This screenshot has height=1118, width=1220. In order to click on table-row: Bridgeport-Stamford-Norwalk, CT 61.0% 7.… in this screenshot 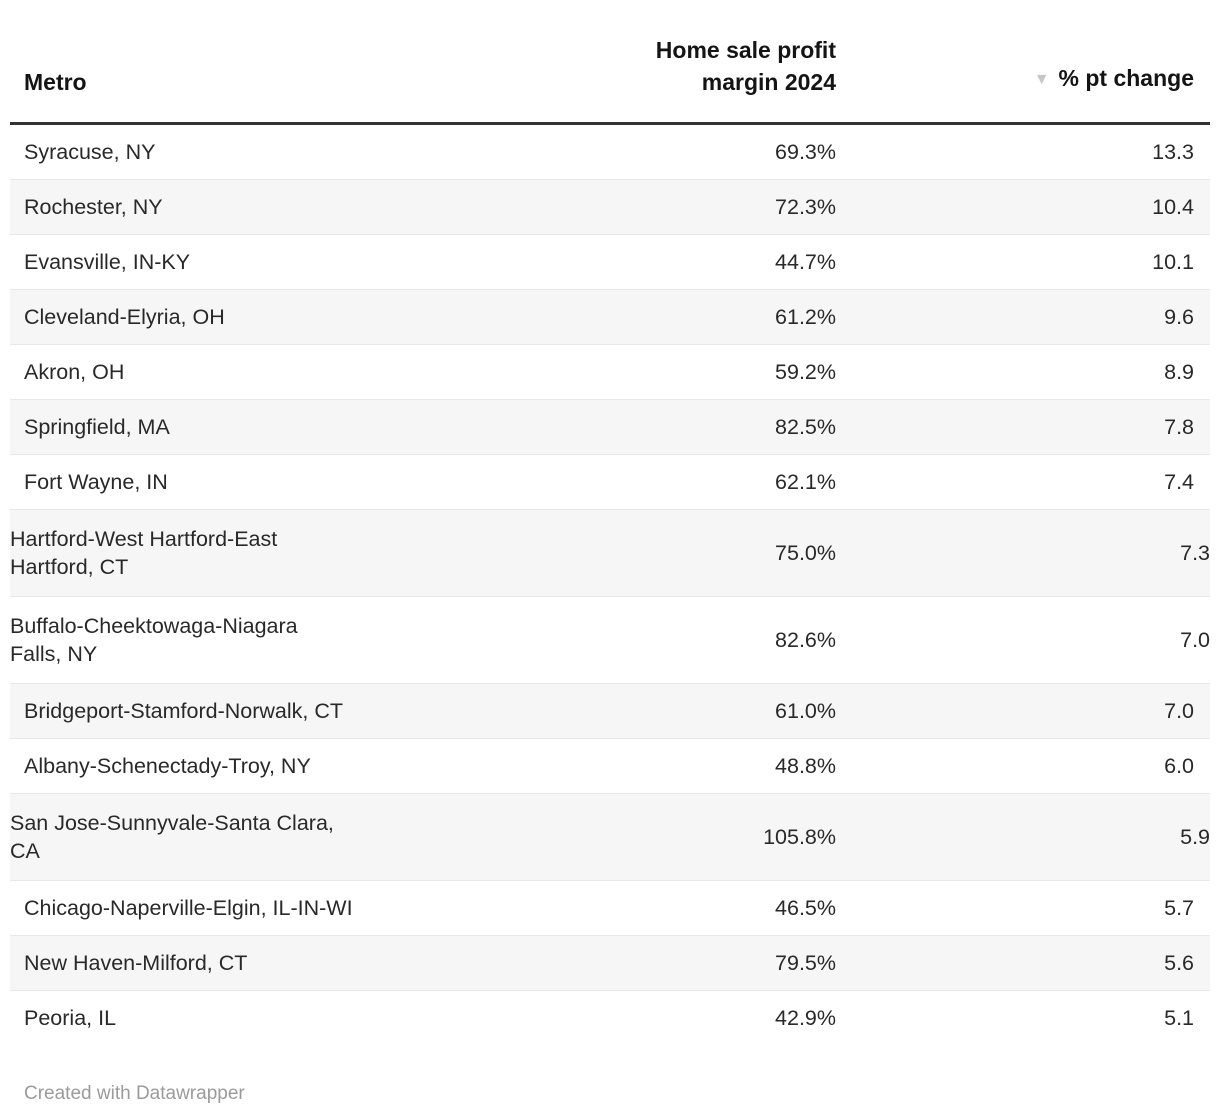, I will do `click(610, 711)`.